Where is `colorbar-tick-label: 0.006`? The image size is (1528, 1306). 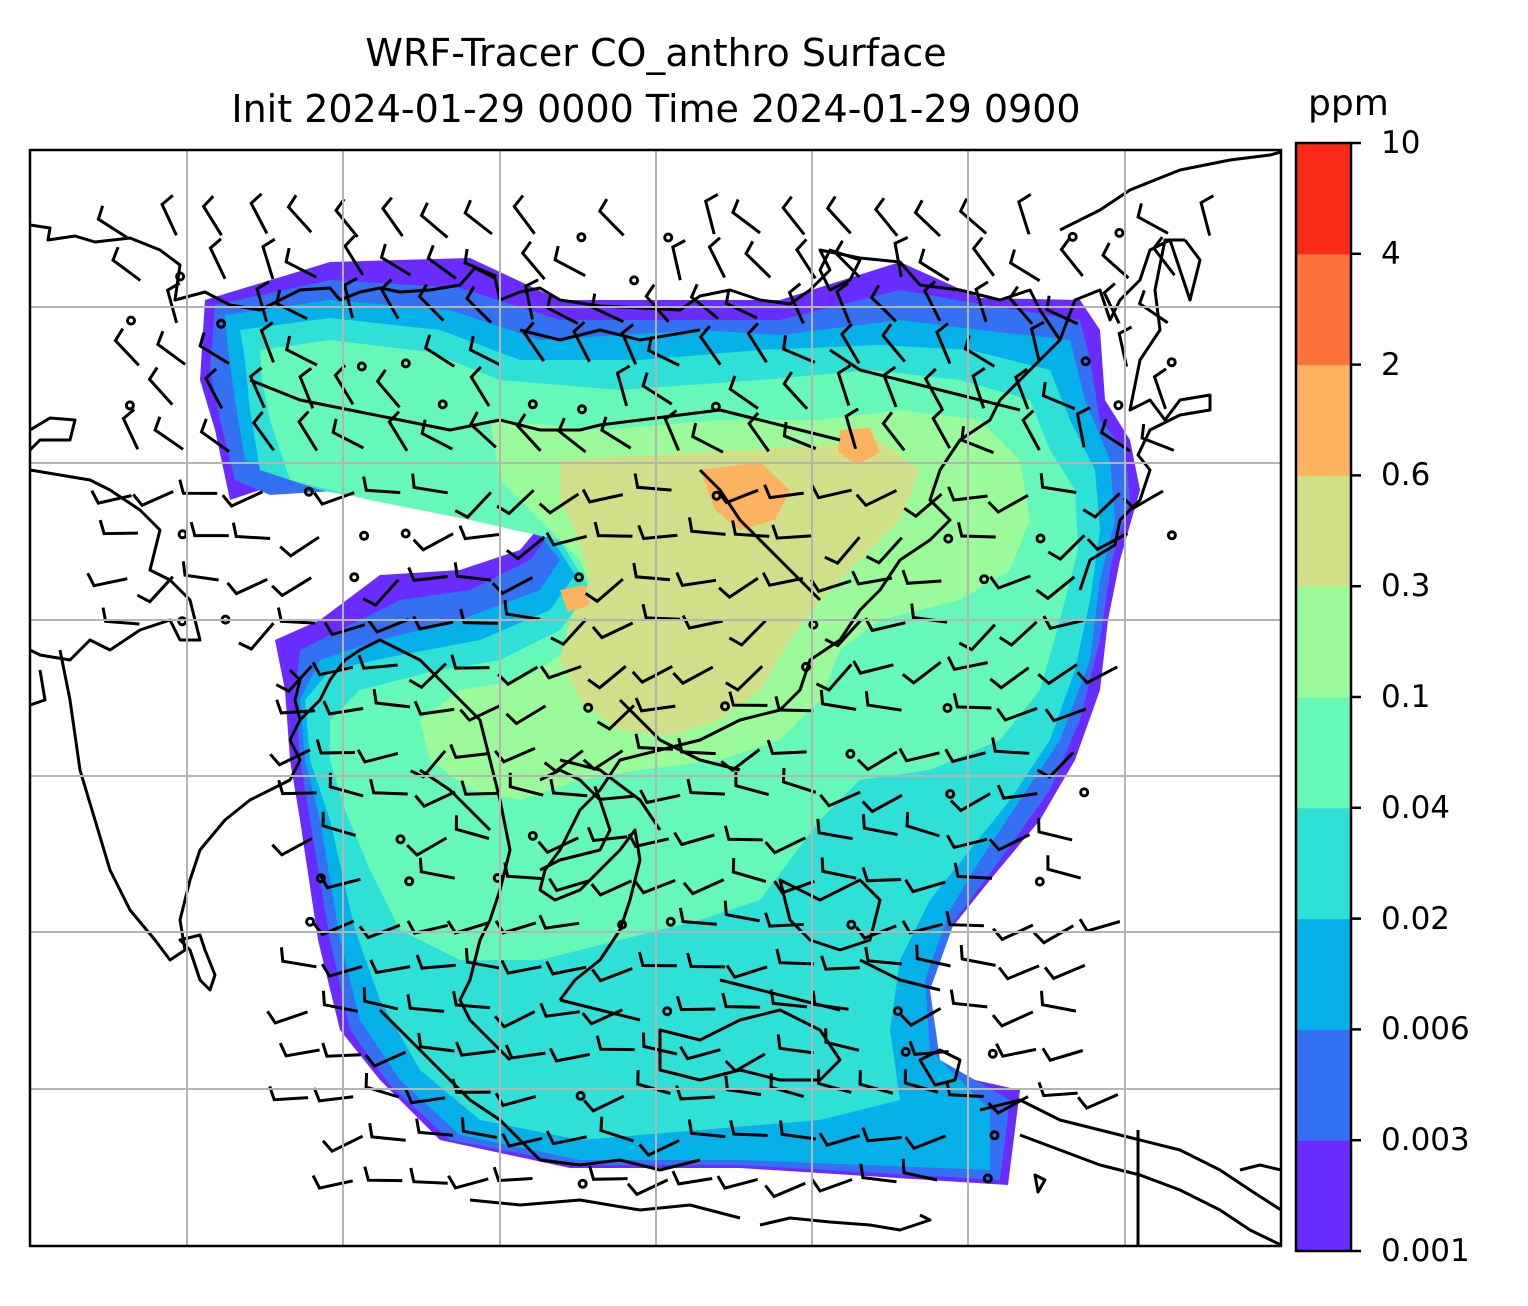
colorbar-tick-label: 0.006 is located at coordinates (1425, 1029).